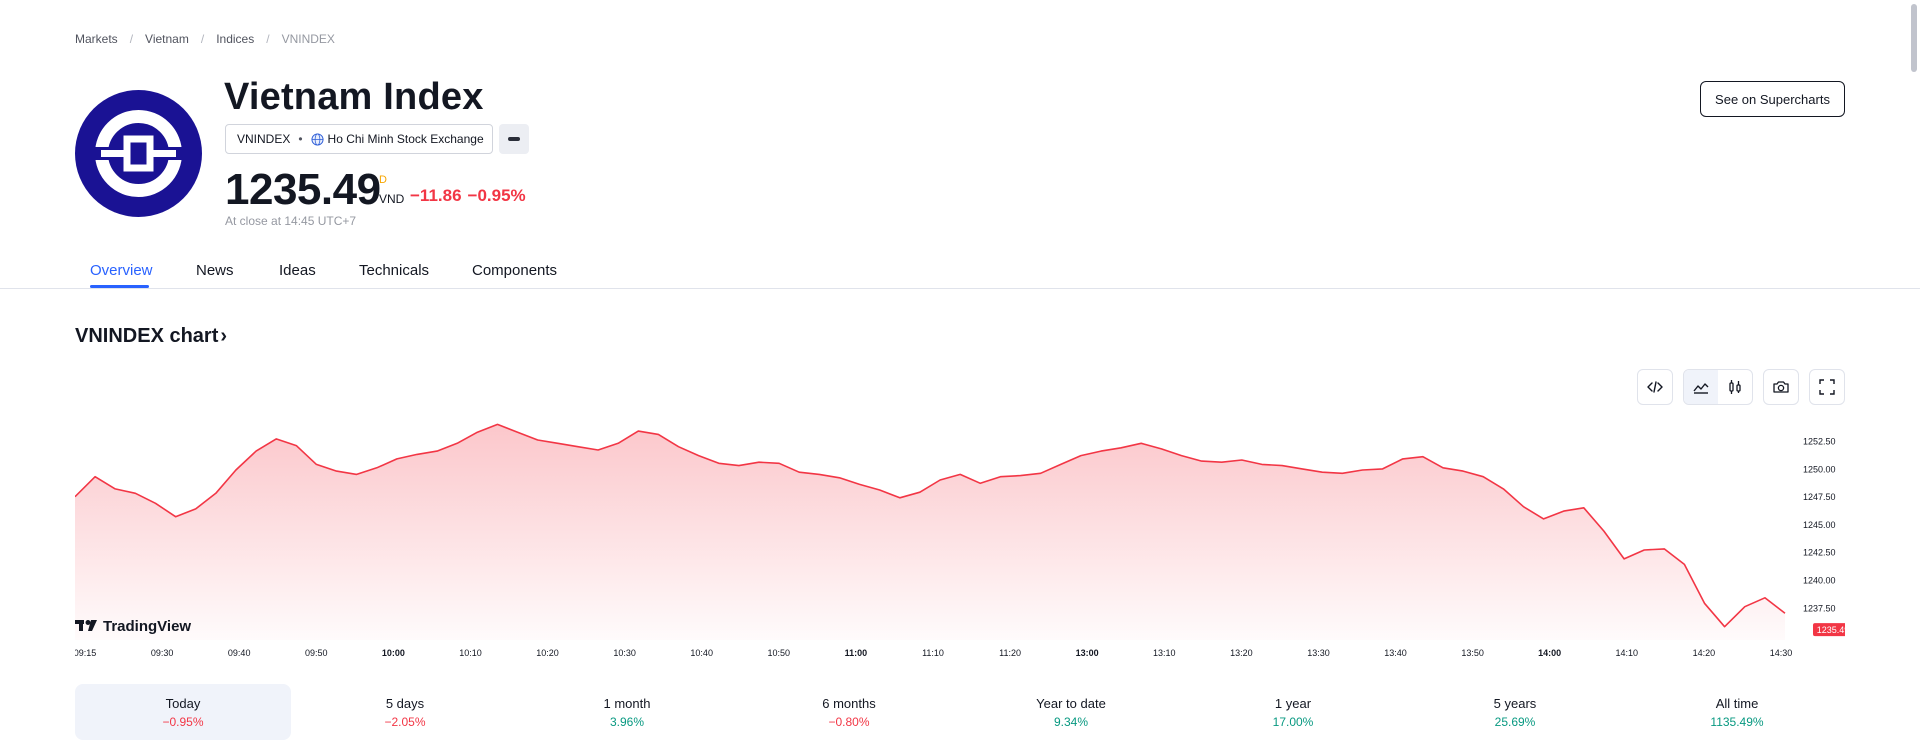  Describe the element at coordinates (627, 712) in the screenshot. I see `period-item: 1 month 3.96%` at that location.